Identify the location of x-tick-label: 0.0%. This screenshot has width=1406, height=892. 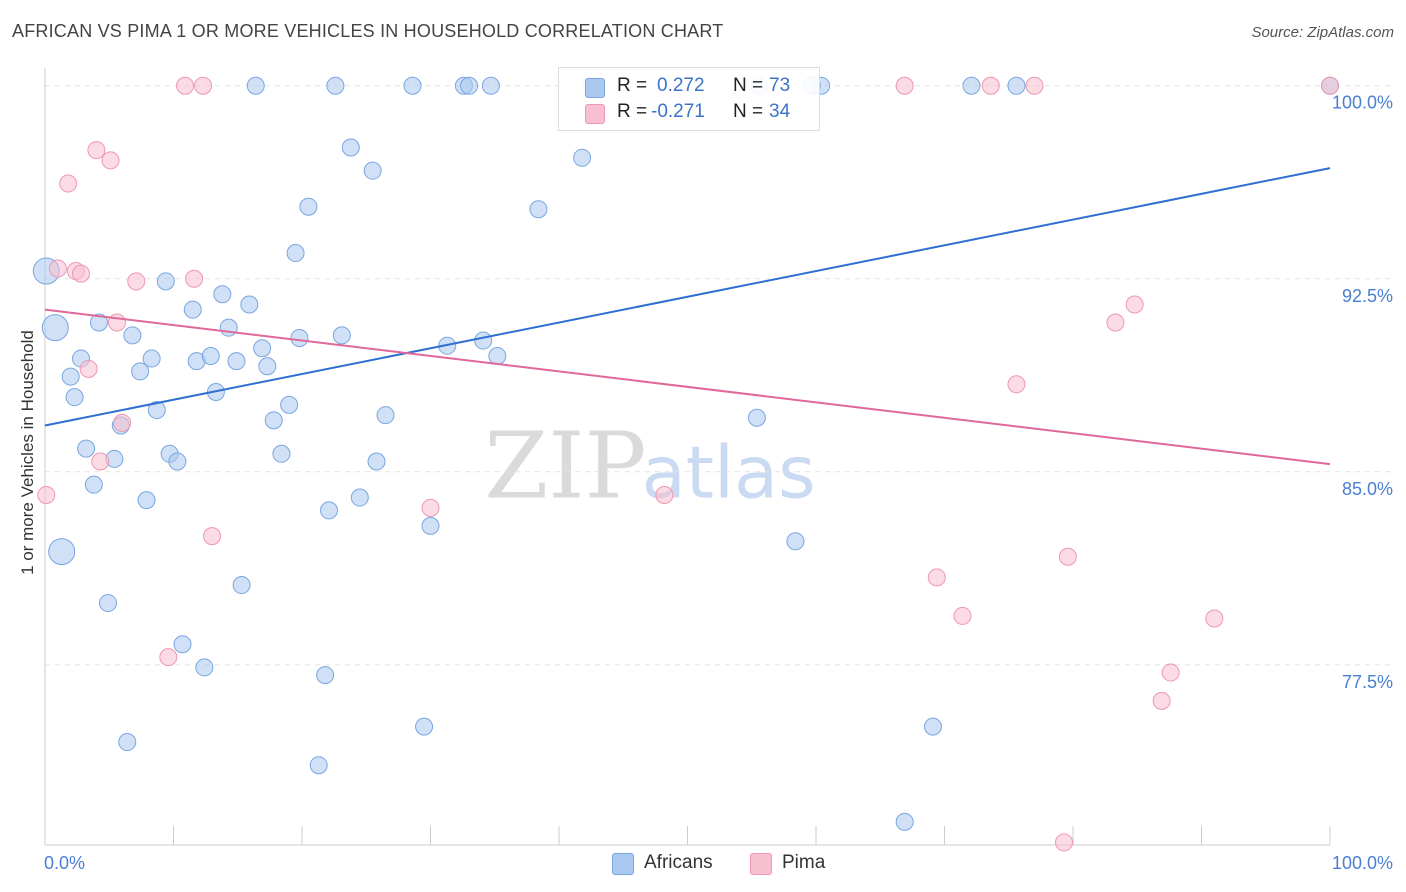
(64, 863).